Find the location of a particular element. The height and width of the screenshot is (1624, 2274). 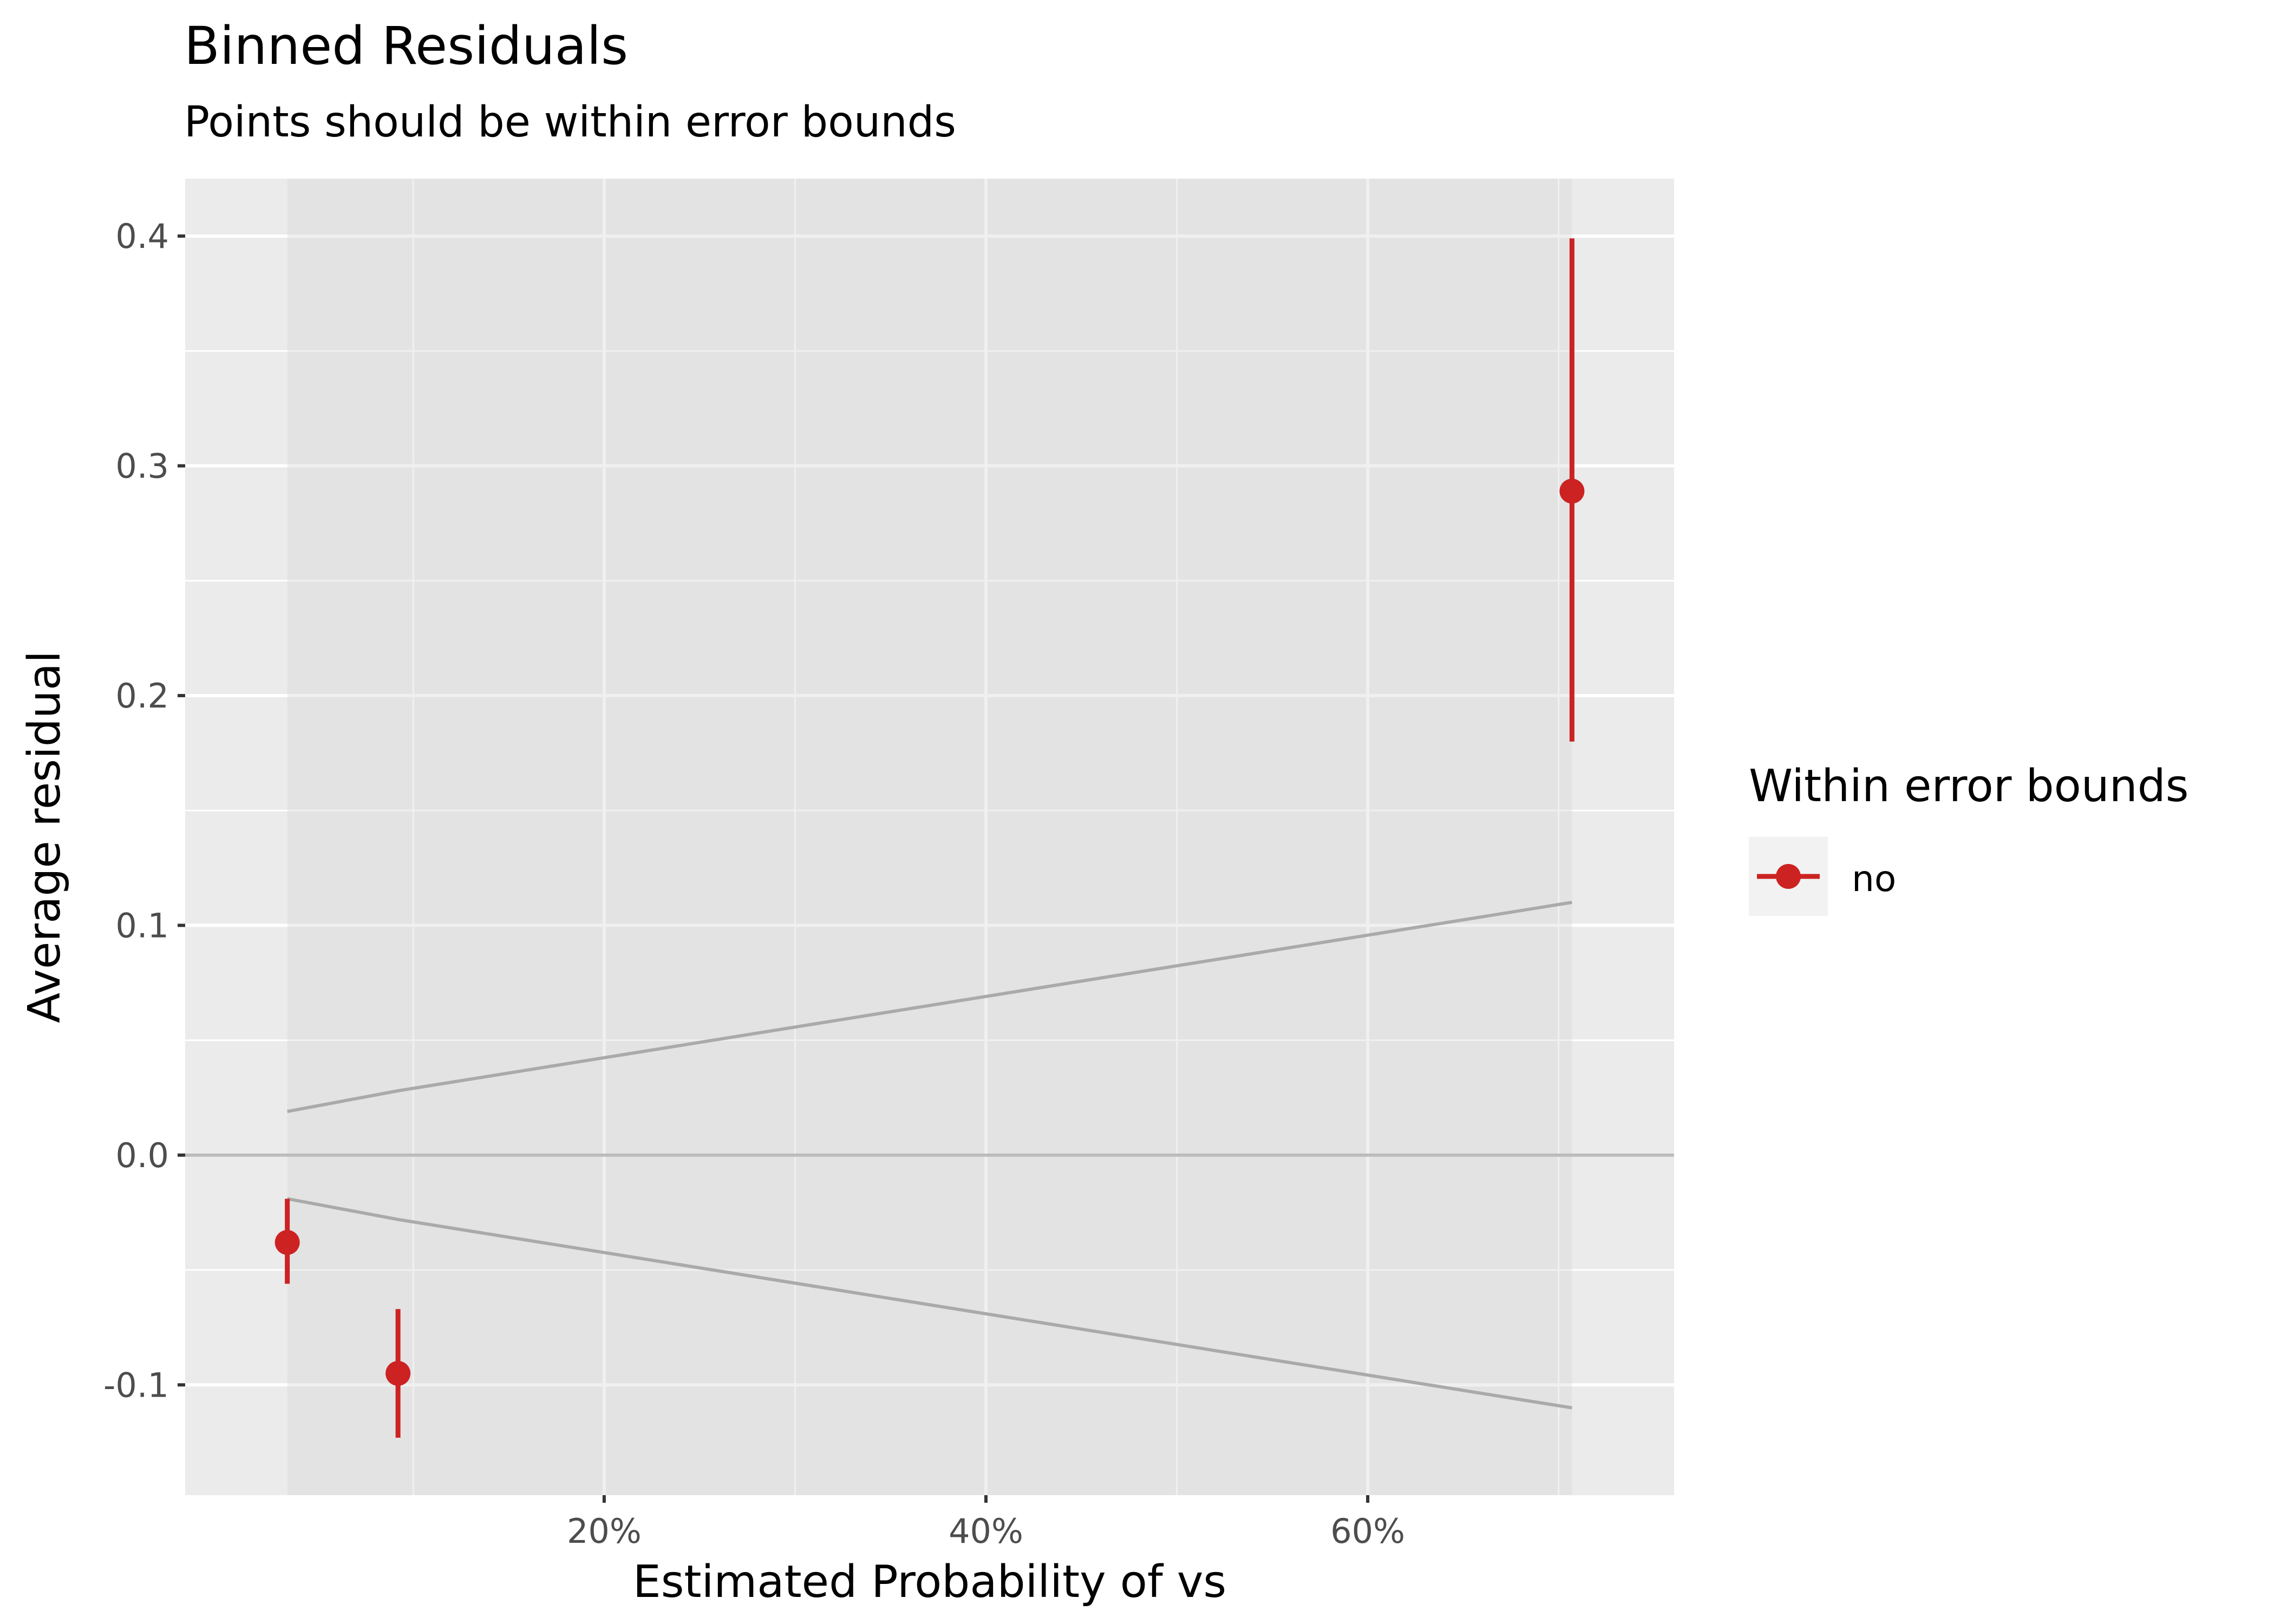

legend-key-dot is located at coordinates (1789, 876).